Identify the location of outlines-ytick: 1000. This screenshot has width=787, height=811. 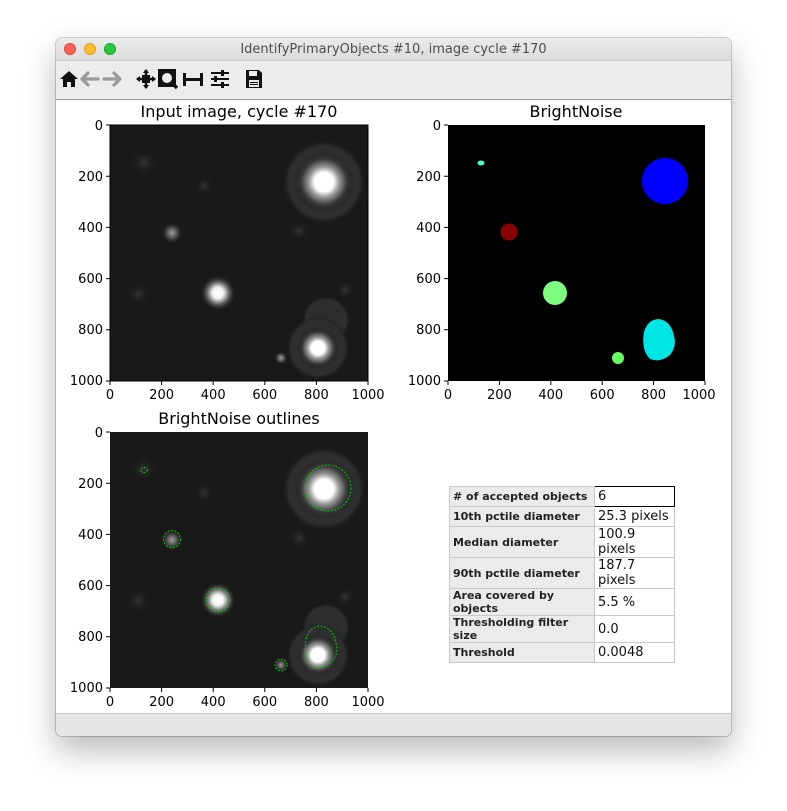
(86, 688).